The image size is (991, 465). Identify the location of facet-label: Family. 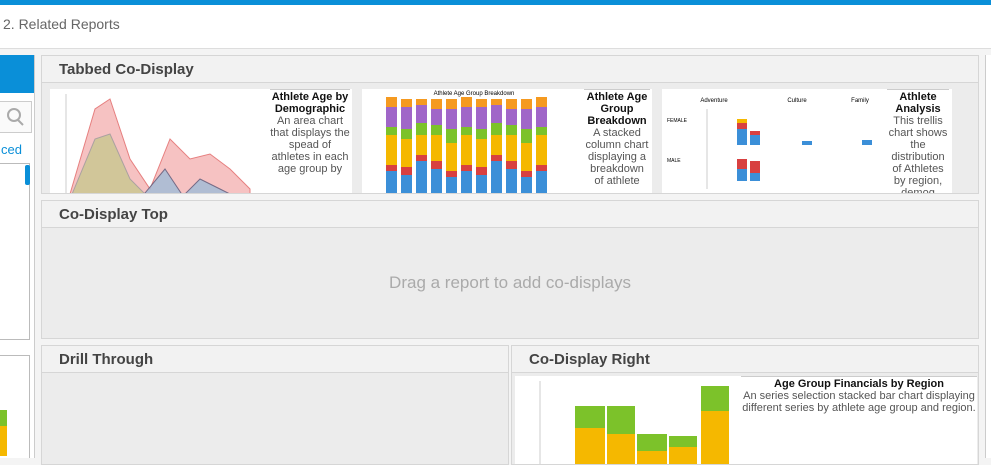
(860, 101).